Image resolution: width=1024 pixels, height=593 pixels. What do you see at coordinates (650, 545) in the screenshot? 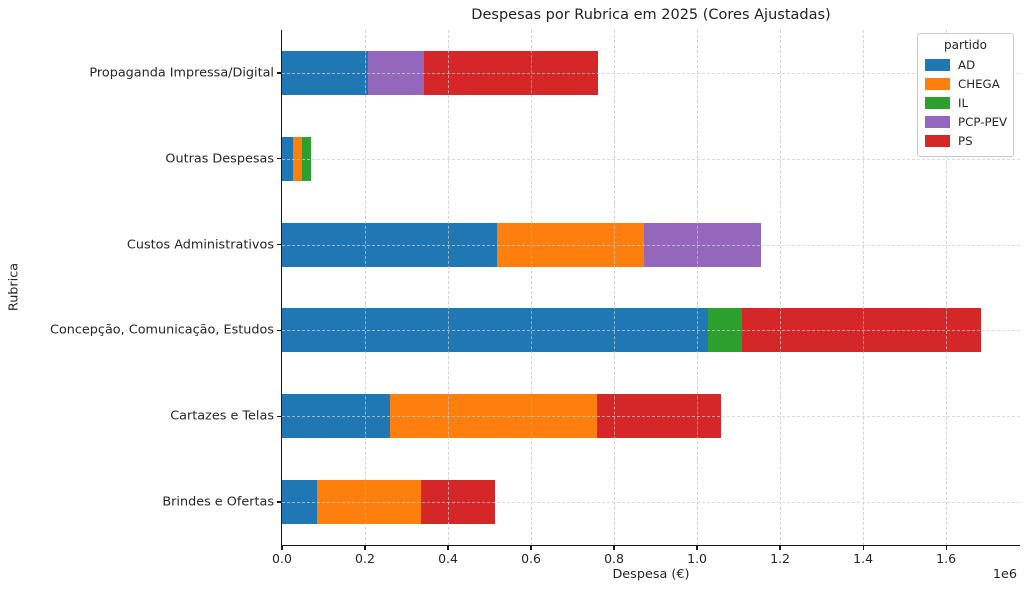
I see `x-axis-spine` at bounding box center [650, 545].